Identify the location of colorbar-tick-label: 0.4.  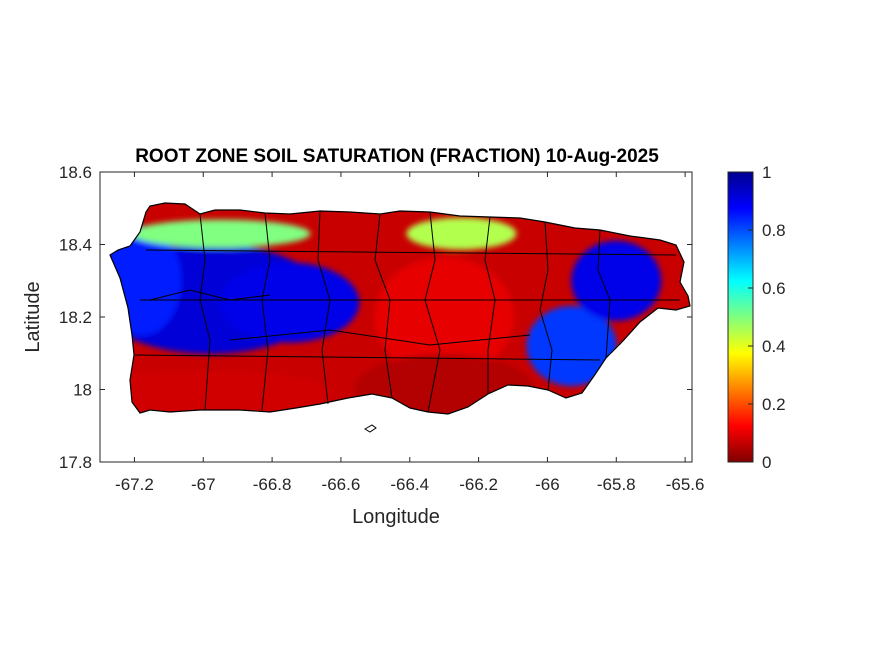
(774, 346).